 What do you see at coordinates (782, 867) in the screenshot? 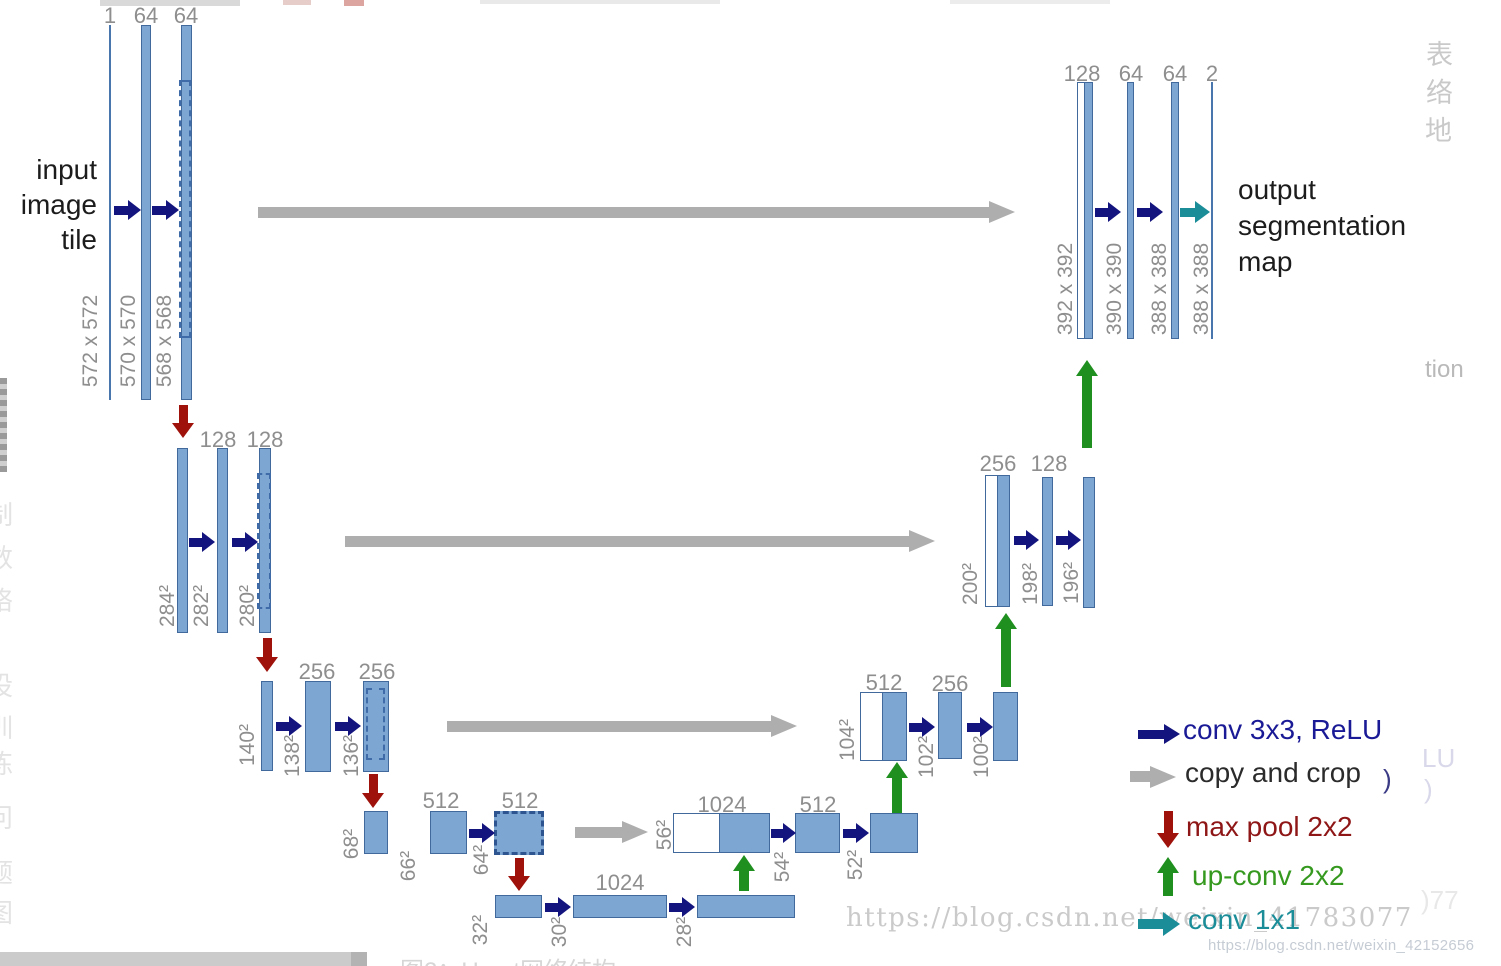
I see `size-label: 54²` at bounding box center [782, 867].